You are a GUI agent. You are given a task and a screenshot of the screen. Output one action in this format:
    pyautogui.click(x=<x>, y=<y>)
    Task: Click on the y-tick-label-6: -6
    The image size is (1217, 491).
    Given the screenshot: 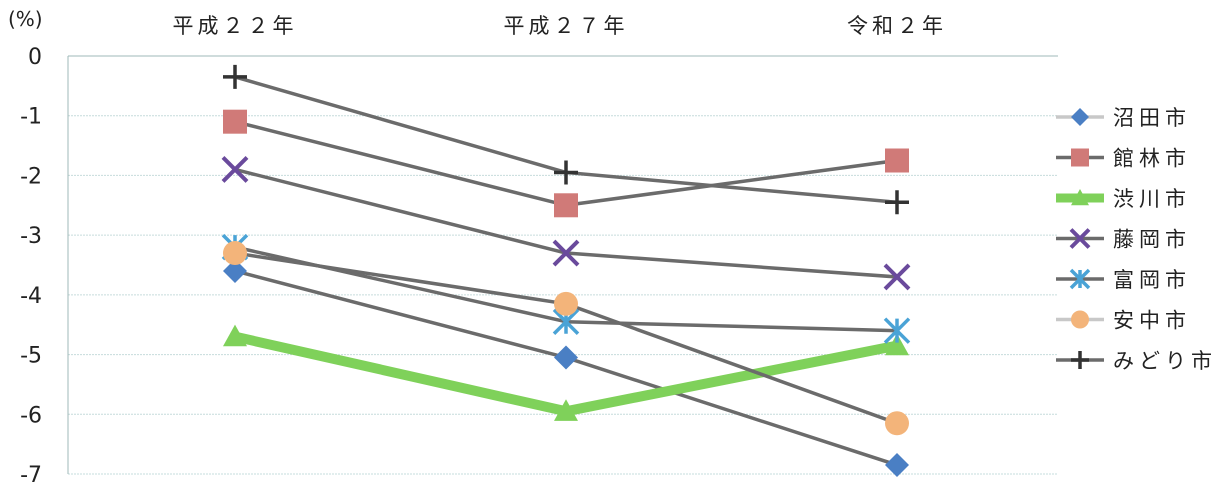 What is the action you would take?
    pyautogui.click(x=31, y=415)
    